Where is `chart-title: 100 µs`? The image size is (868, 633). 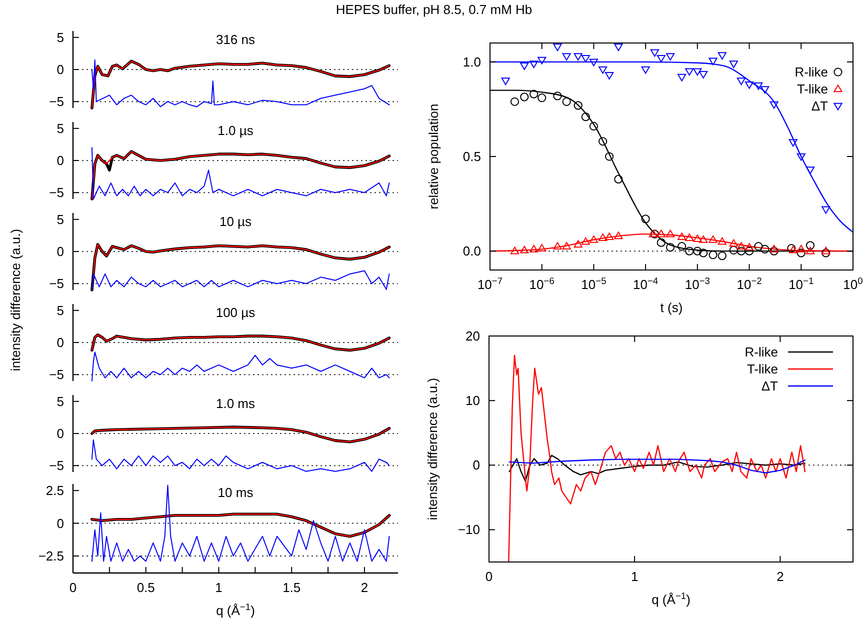
chart-title: 100 µs is located at coordinates (236, 312).